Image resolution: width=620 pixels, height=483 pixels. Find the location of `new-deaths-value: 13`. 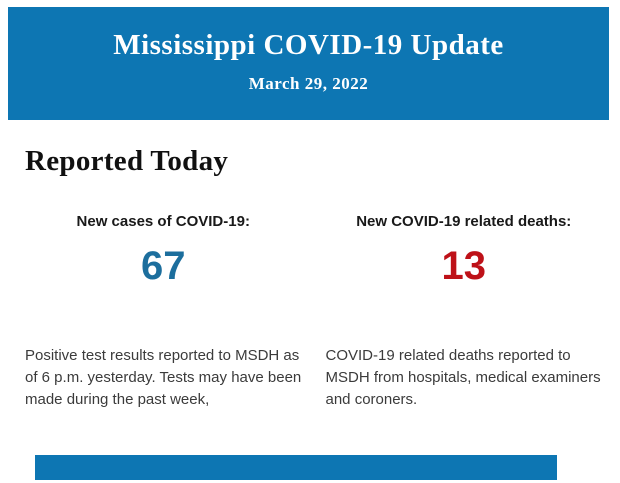

new-deaths-value: 13 is located at coordinates (464, 266).